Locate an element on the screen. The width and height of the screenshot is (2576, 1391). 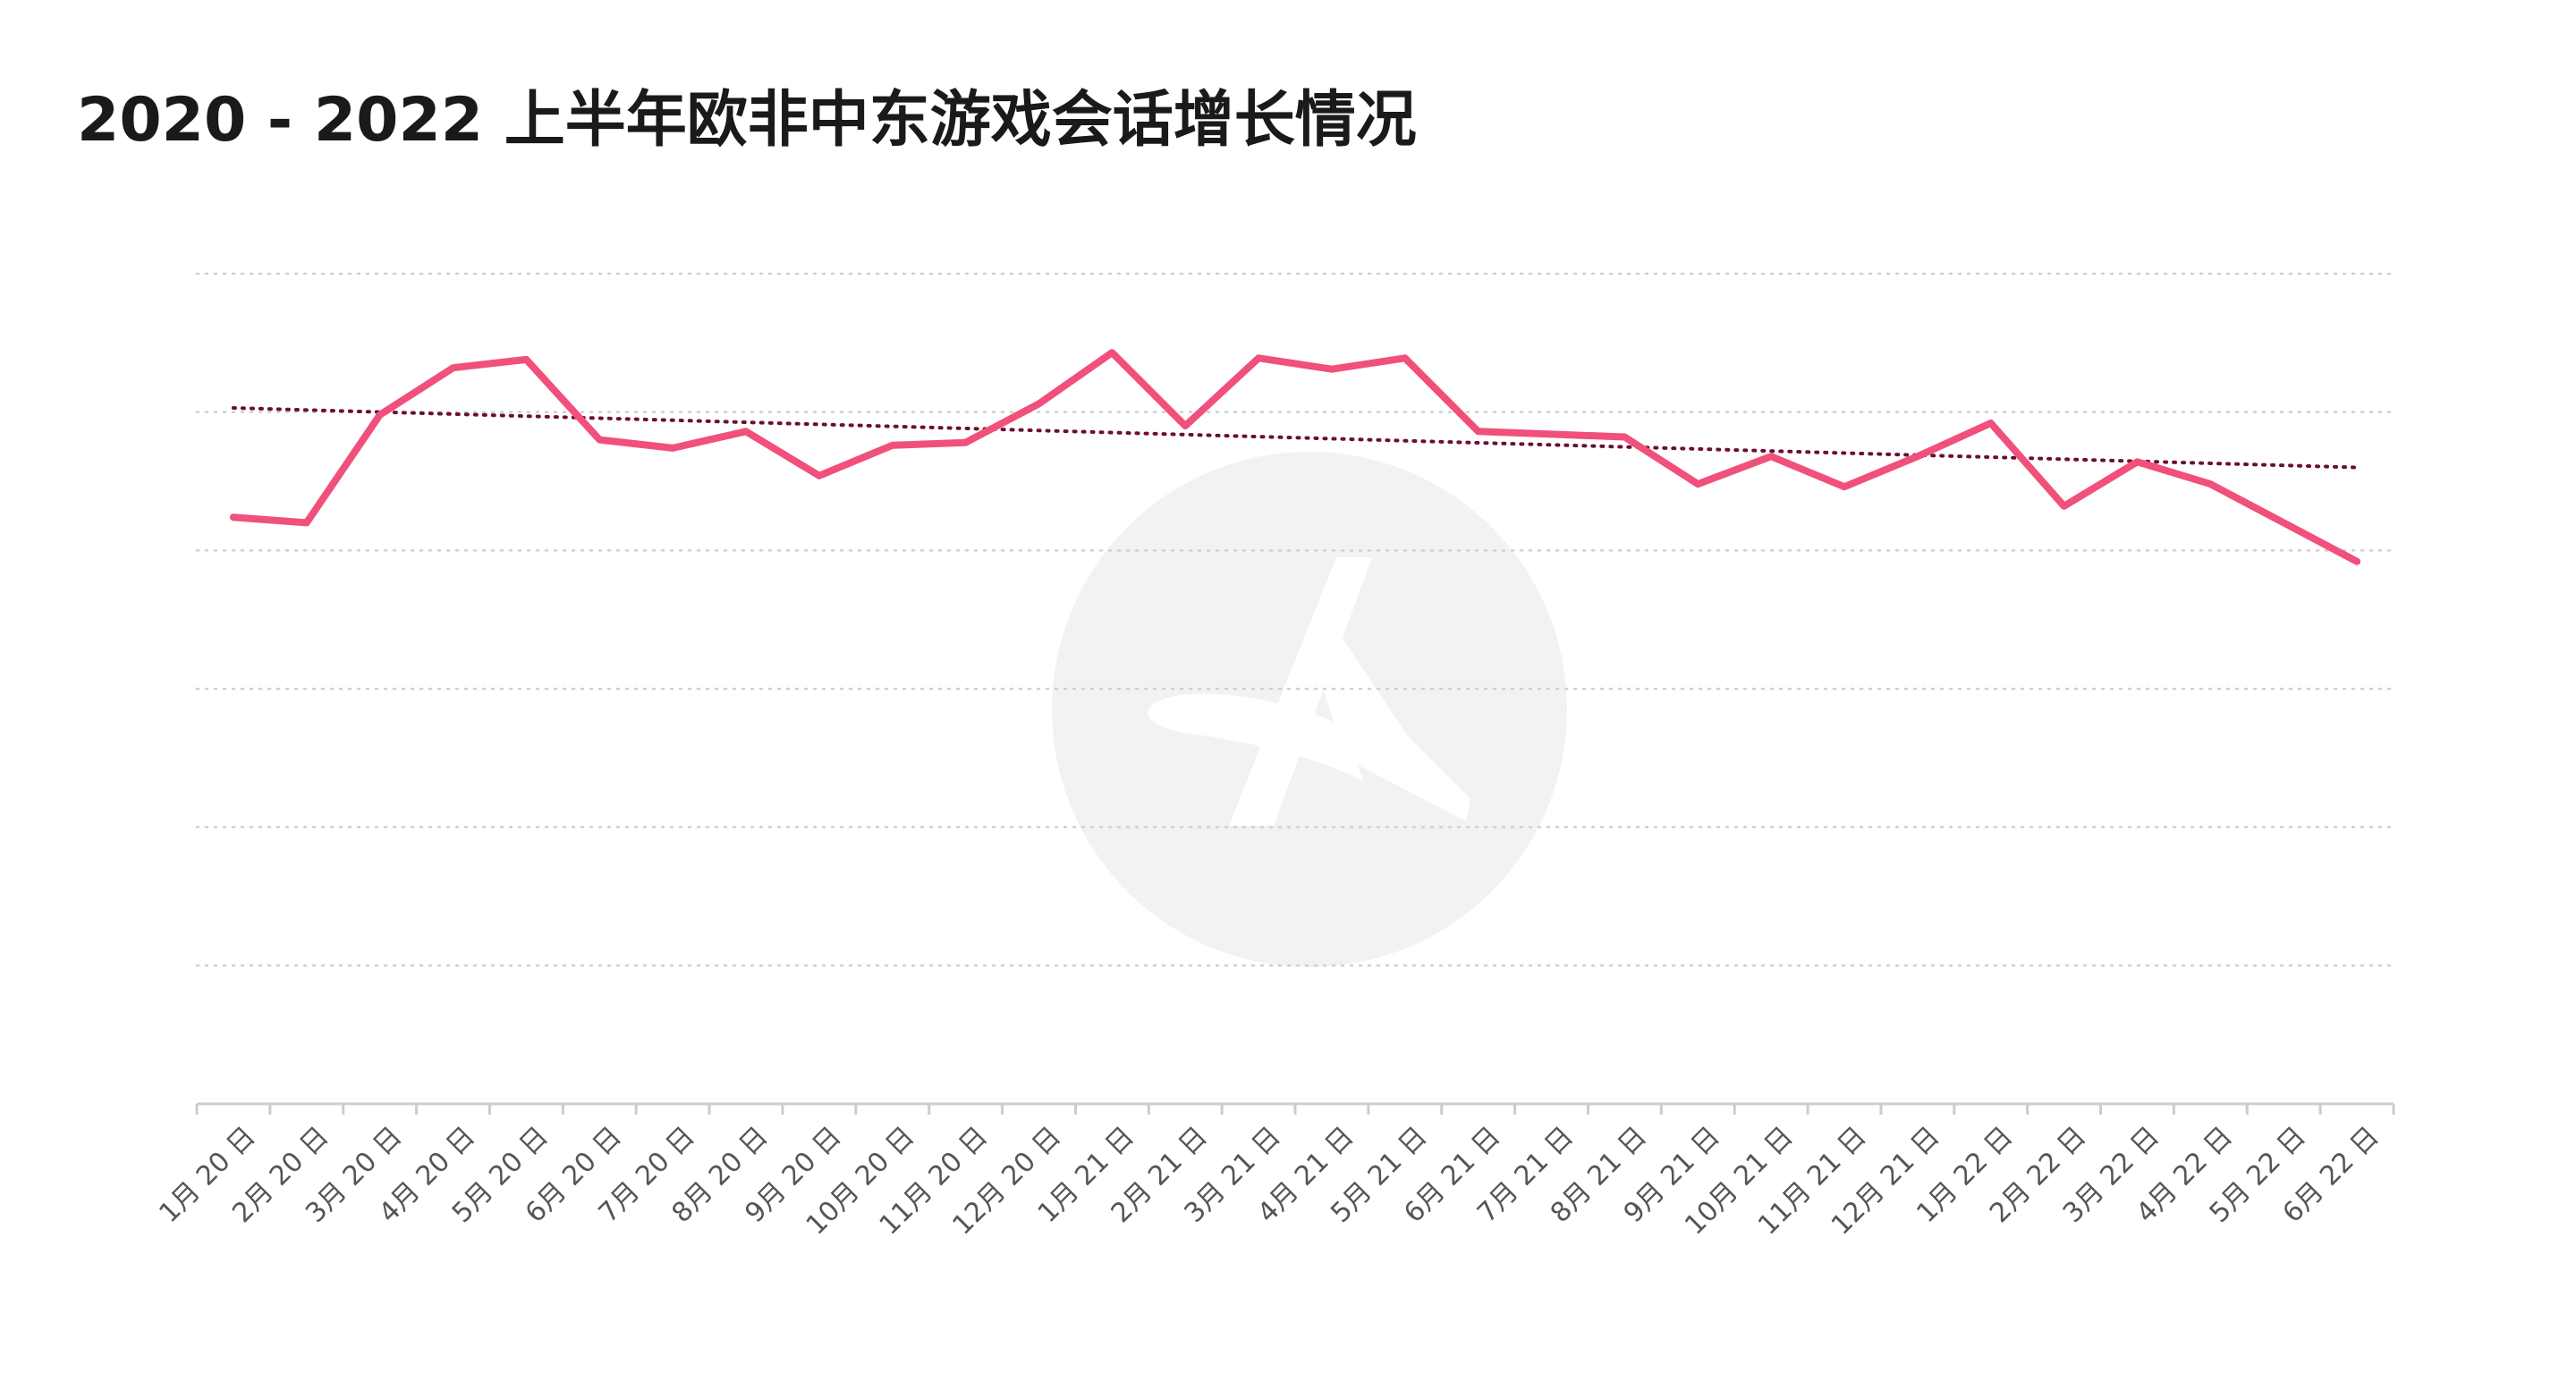
trendline is located at coordinates (1295, 438).